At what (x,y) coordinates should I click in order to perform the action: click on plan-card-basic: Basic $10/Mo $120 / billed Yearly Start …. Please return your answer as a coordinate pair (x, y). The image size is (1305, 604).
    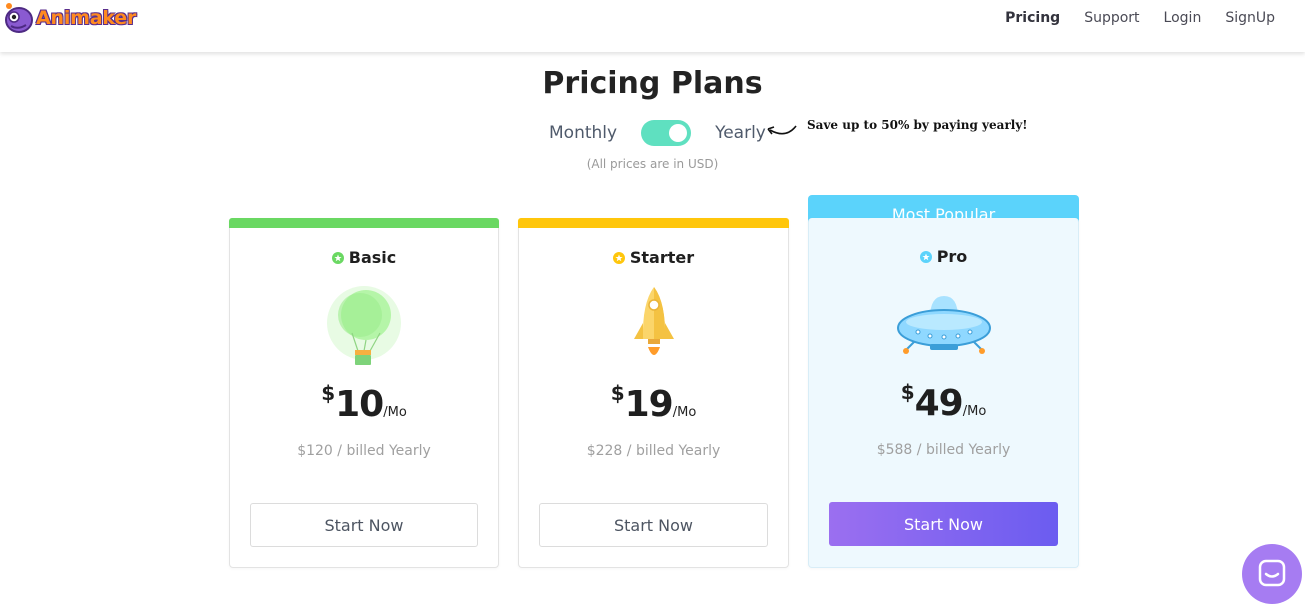
    Looking at the image, I should click on (364, 393).